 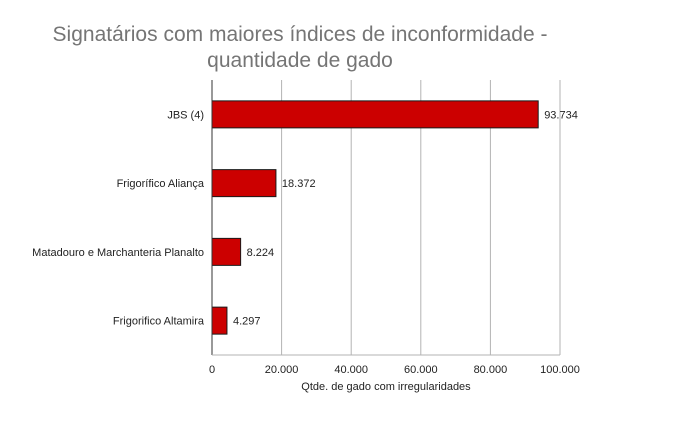 What do you see at coordinates (261, 253) in the screenshot?
I see `data-label: 8.224` at bounding box center [261, 253].